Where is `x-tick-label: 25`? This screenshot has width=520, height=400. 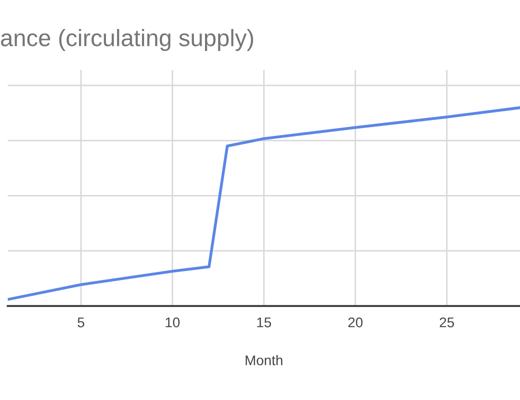 x-tick-label: 25 is located at coordinates (447, 322).